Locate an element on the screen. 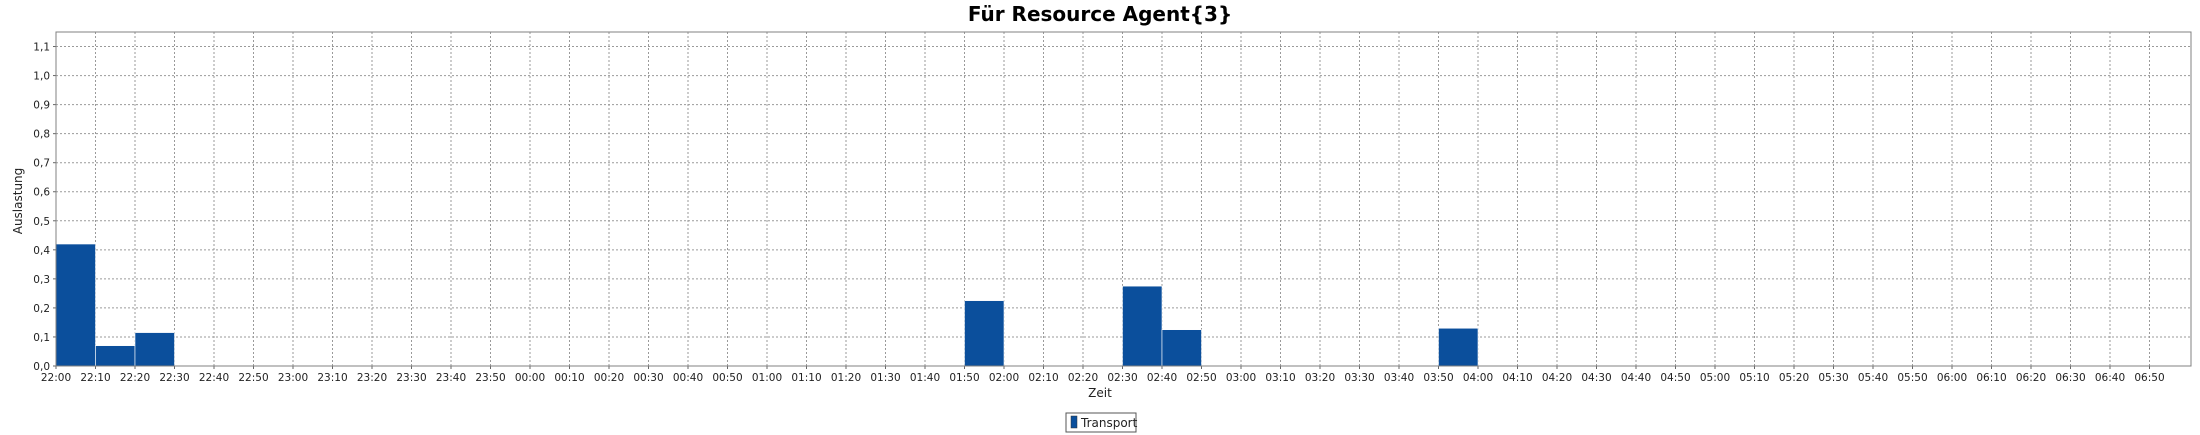 The width and height of the screenshot is (2200, 435). y-axis-label: Auslastung is located at coordinates (18, 201).